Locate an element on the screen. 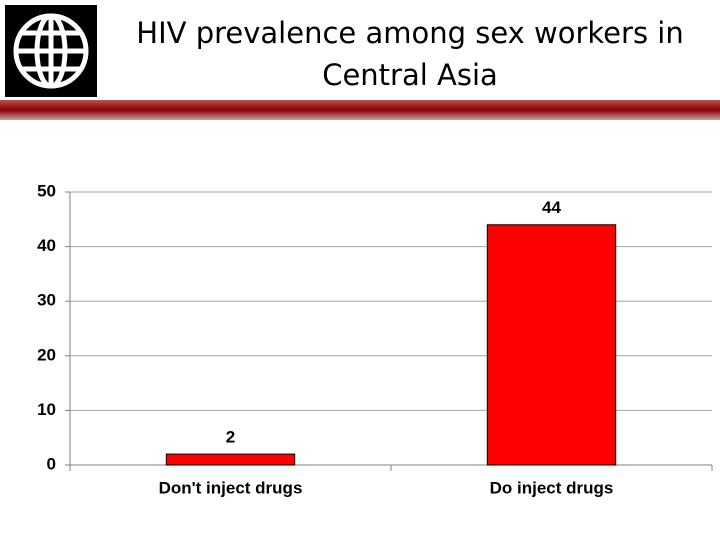 The width and height of the screenshot is (720, 540). y-tick-label: 50 is located at coordinates (46, 190).